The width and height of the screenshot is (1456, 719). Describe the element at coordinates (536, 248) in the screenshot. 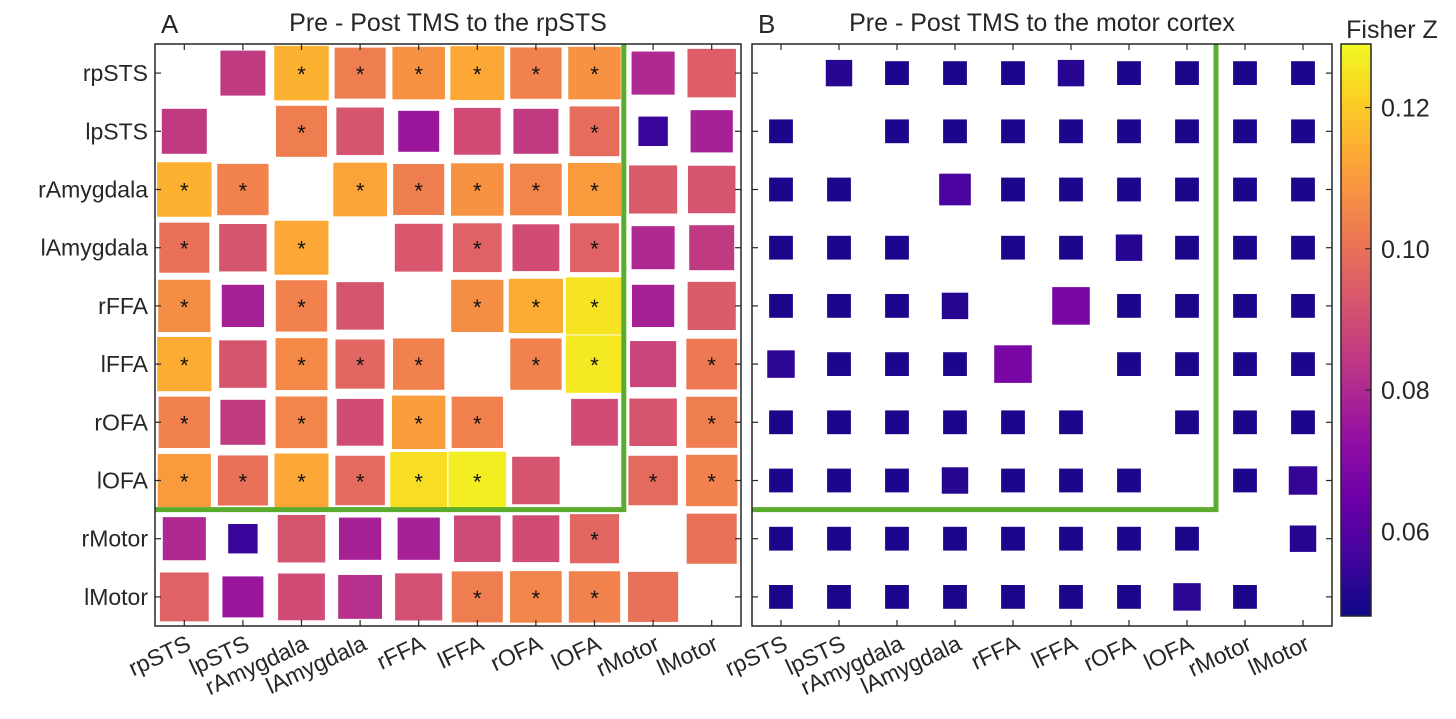

I see `cell-lAmygdala-rOFA` at that location.